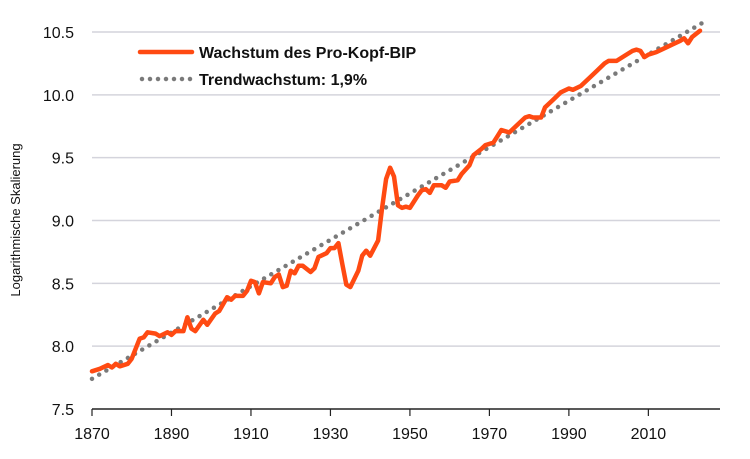 This screenshot has height=459, width=750. What do you see at coordinates (58, 33) in the screenshot?
I see `y-tick-label: 10.5` at bounding box center [58, 33].